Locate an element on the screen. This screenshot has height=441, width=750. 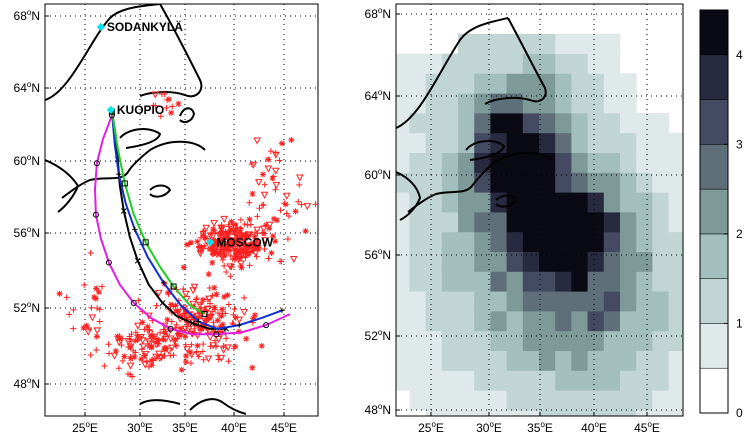
lon-tick-label: 30oE is located at coordinates (489, 427).